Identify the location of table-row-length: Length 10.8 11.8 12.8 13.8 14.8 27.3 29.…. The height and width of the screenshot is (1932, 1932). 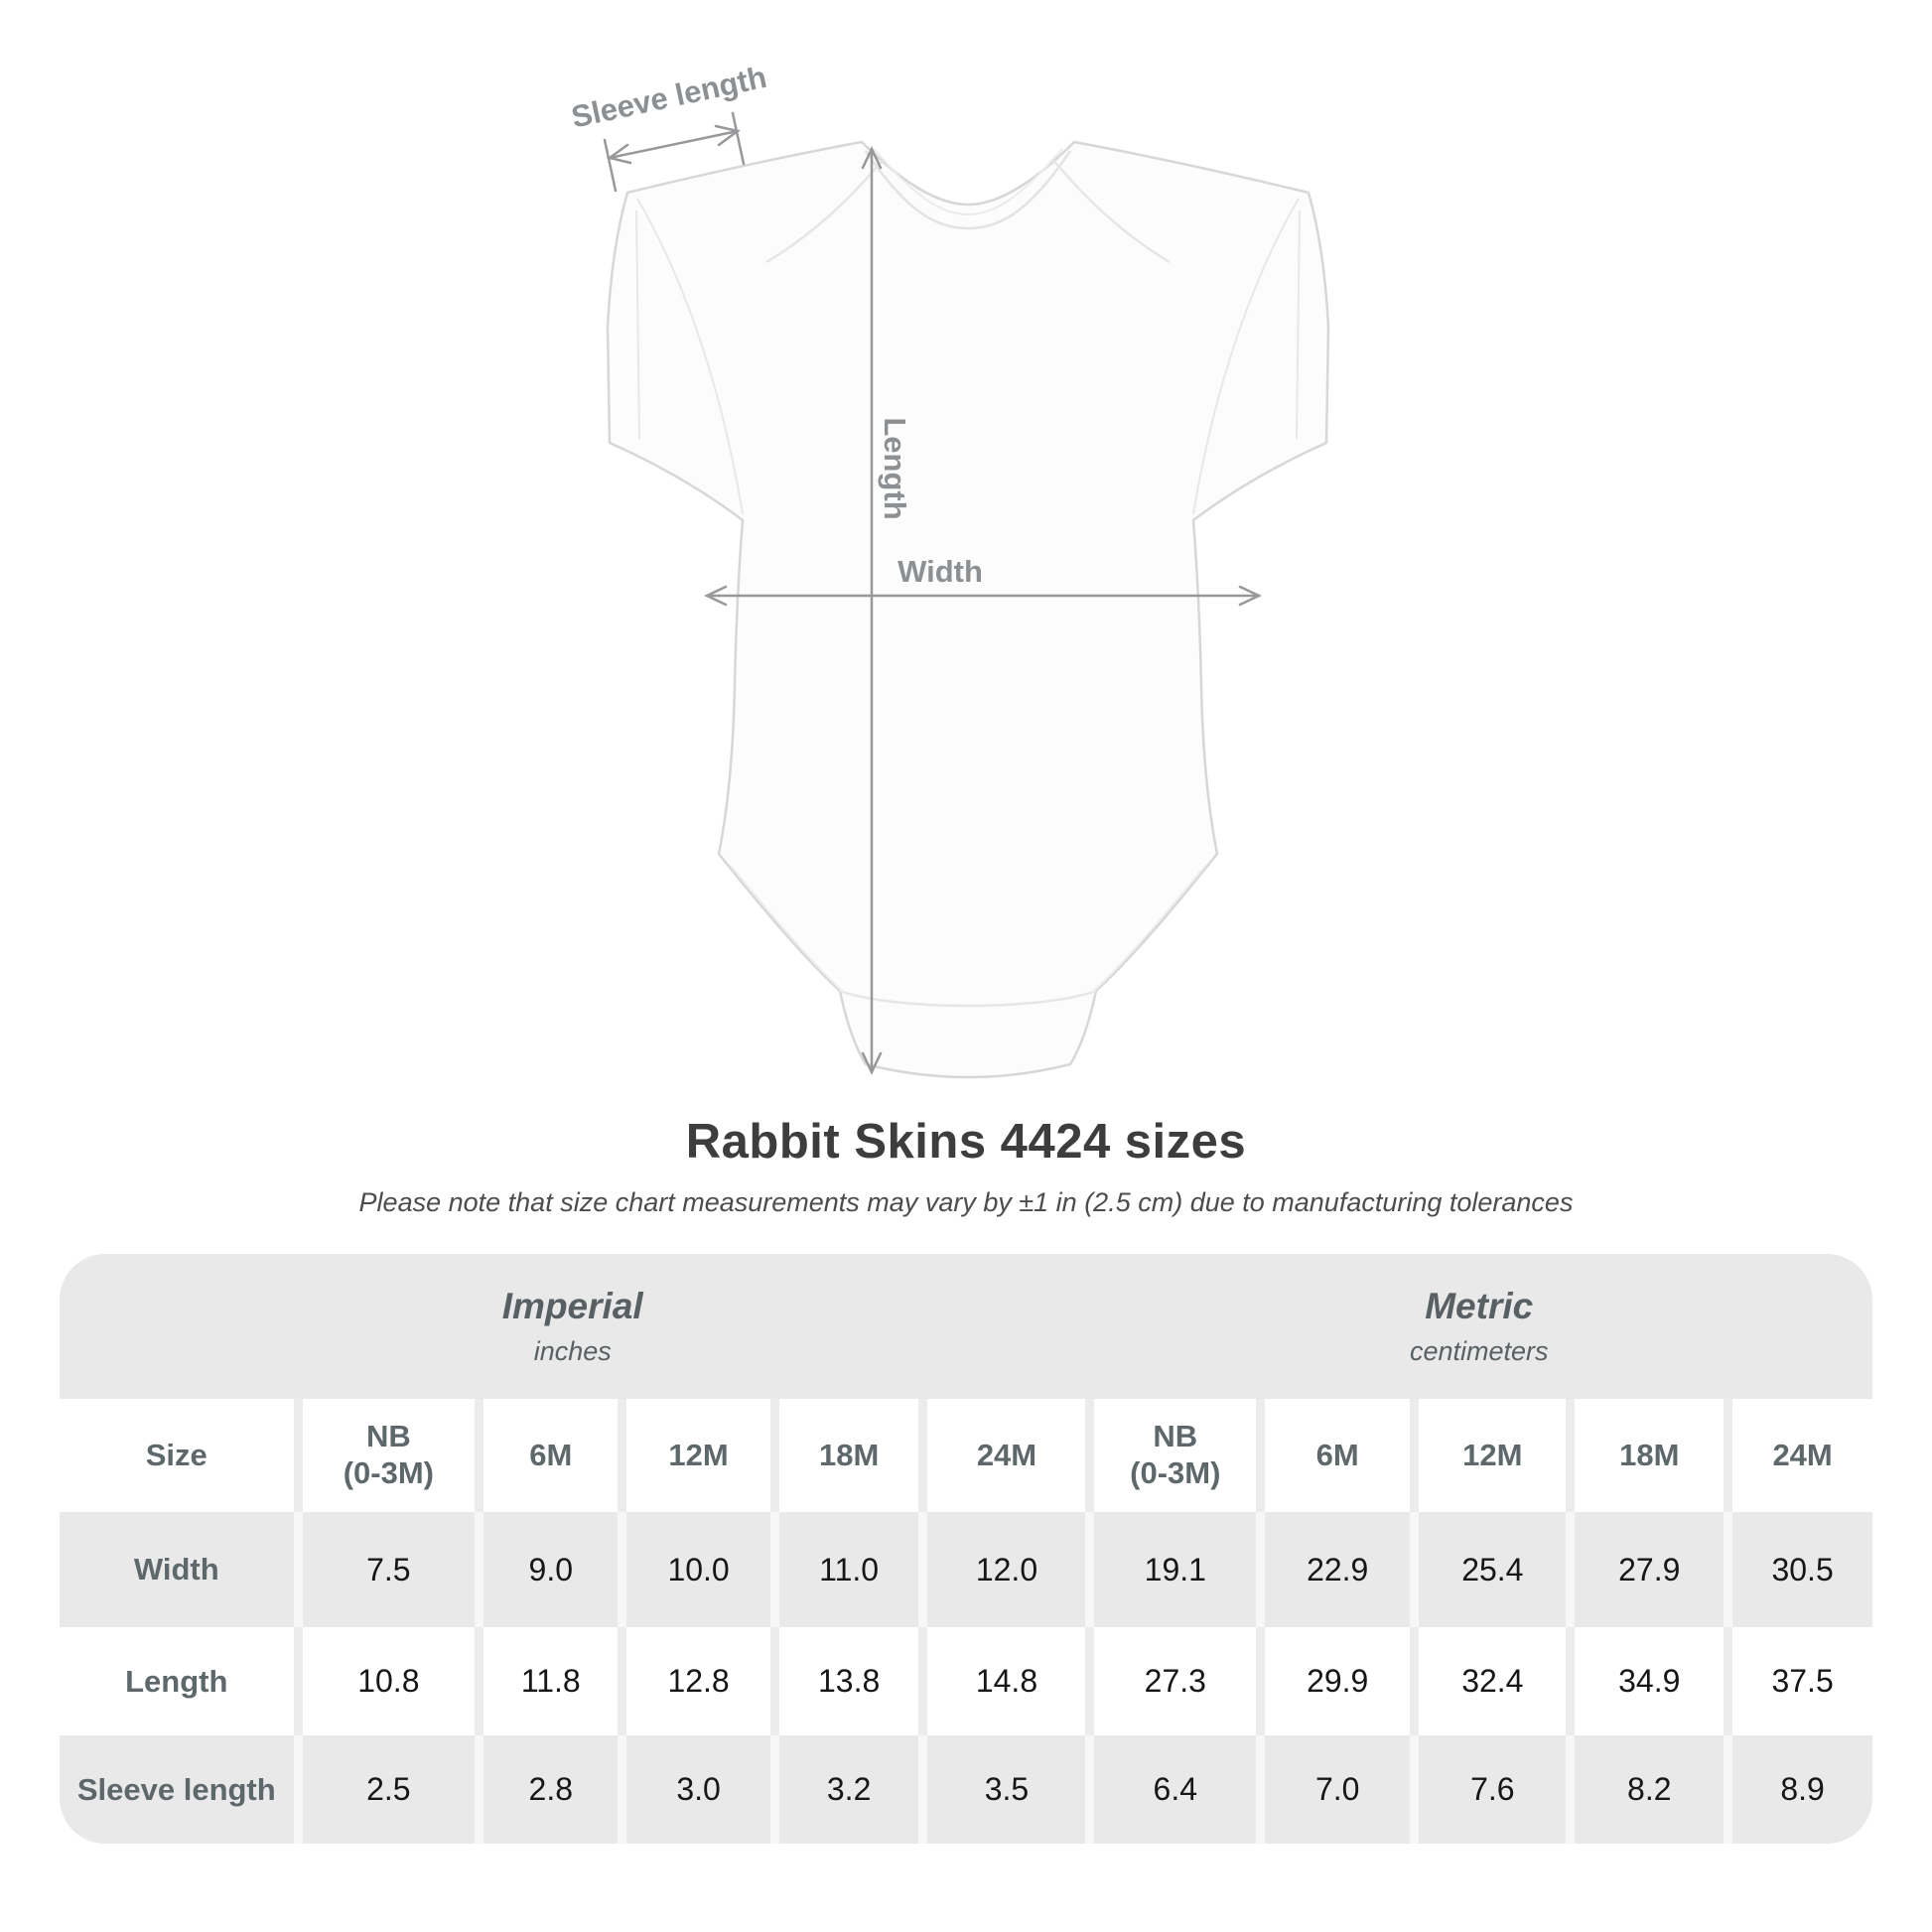
(966, 1681).